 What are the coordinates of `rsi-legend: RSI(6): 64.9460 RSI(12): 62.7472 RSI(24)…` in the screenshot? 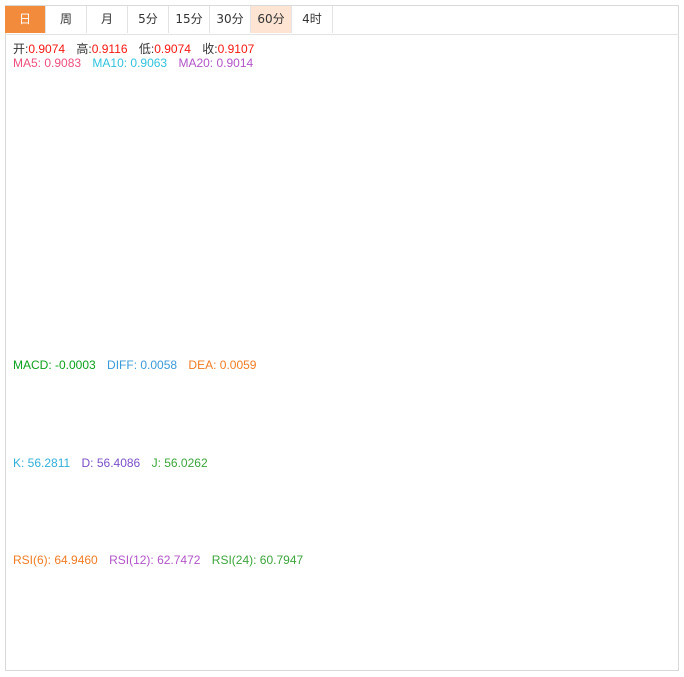 It's located at (162, 560).